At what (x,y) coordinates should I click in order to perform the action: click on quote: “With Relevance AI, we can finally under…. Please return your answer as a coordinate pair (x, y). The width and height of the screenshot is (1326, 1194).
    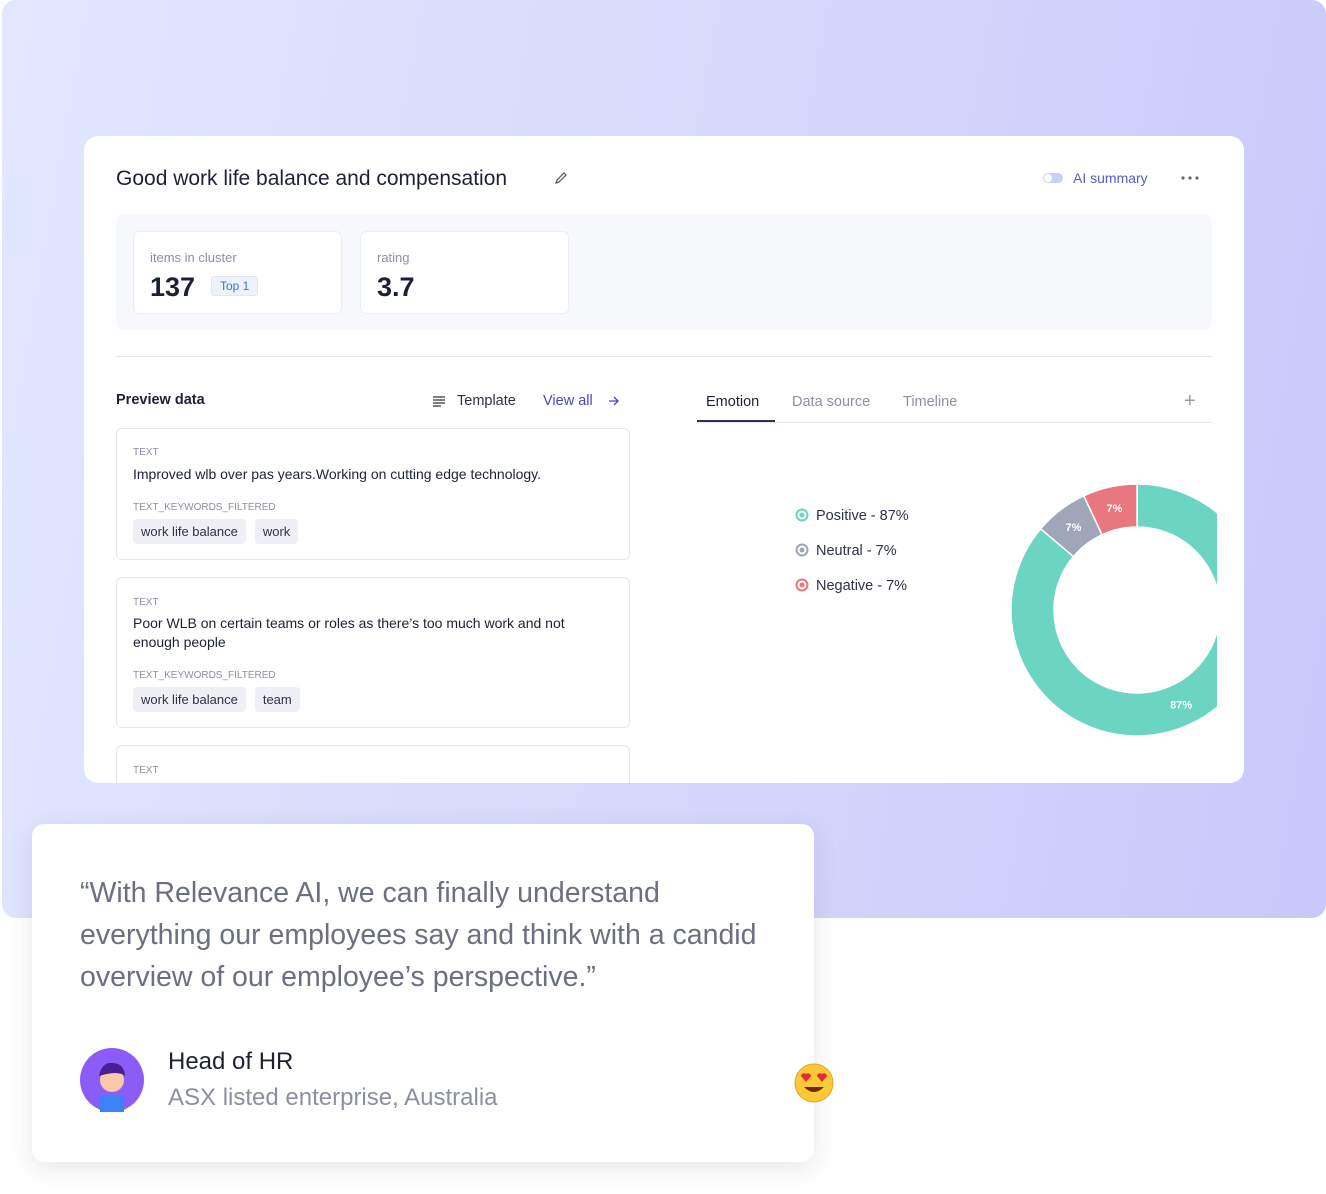
    Looking at the image, I should click on (418, 935).